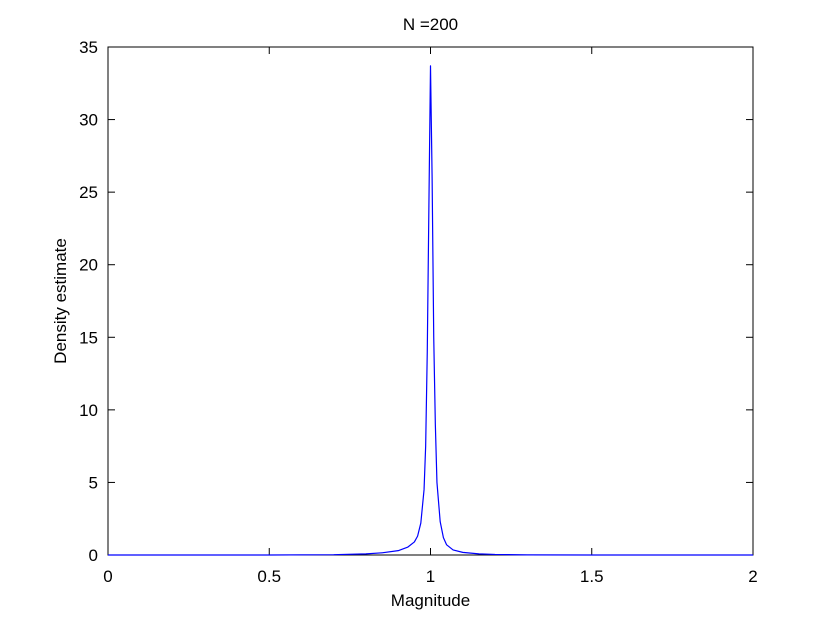 The height and width of the screenshot is (625, 830). Describe the element at coordinates (93, 555) in the screenshot. I see `y-tick-label: 0` at that location.